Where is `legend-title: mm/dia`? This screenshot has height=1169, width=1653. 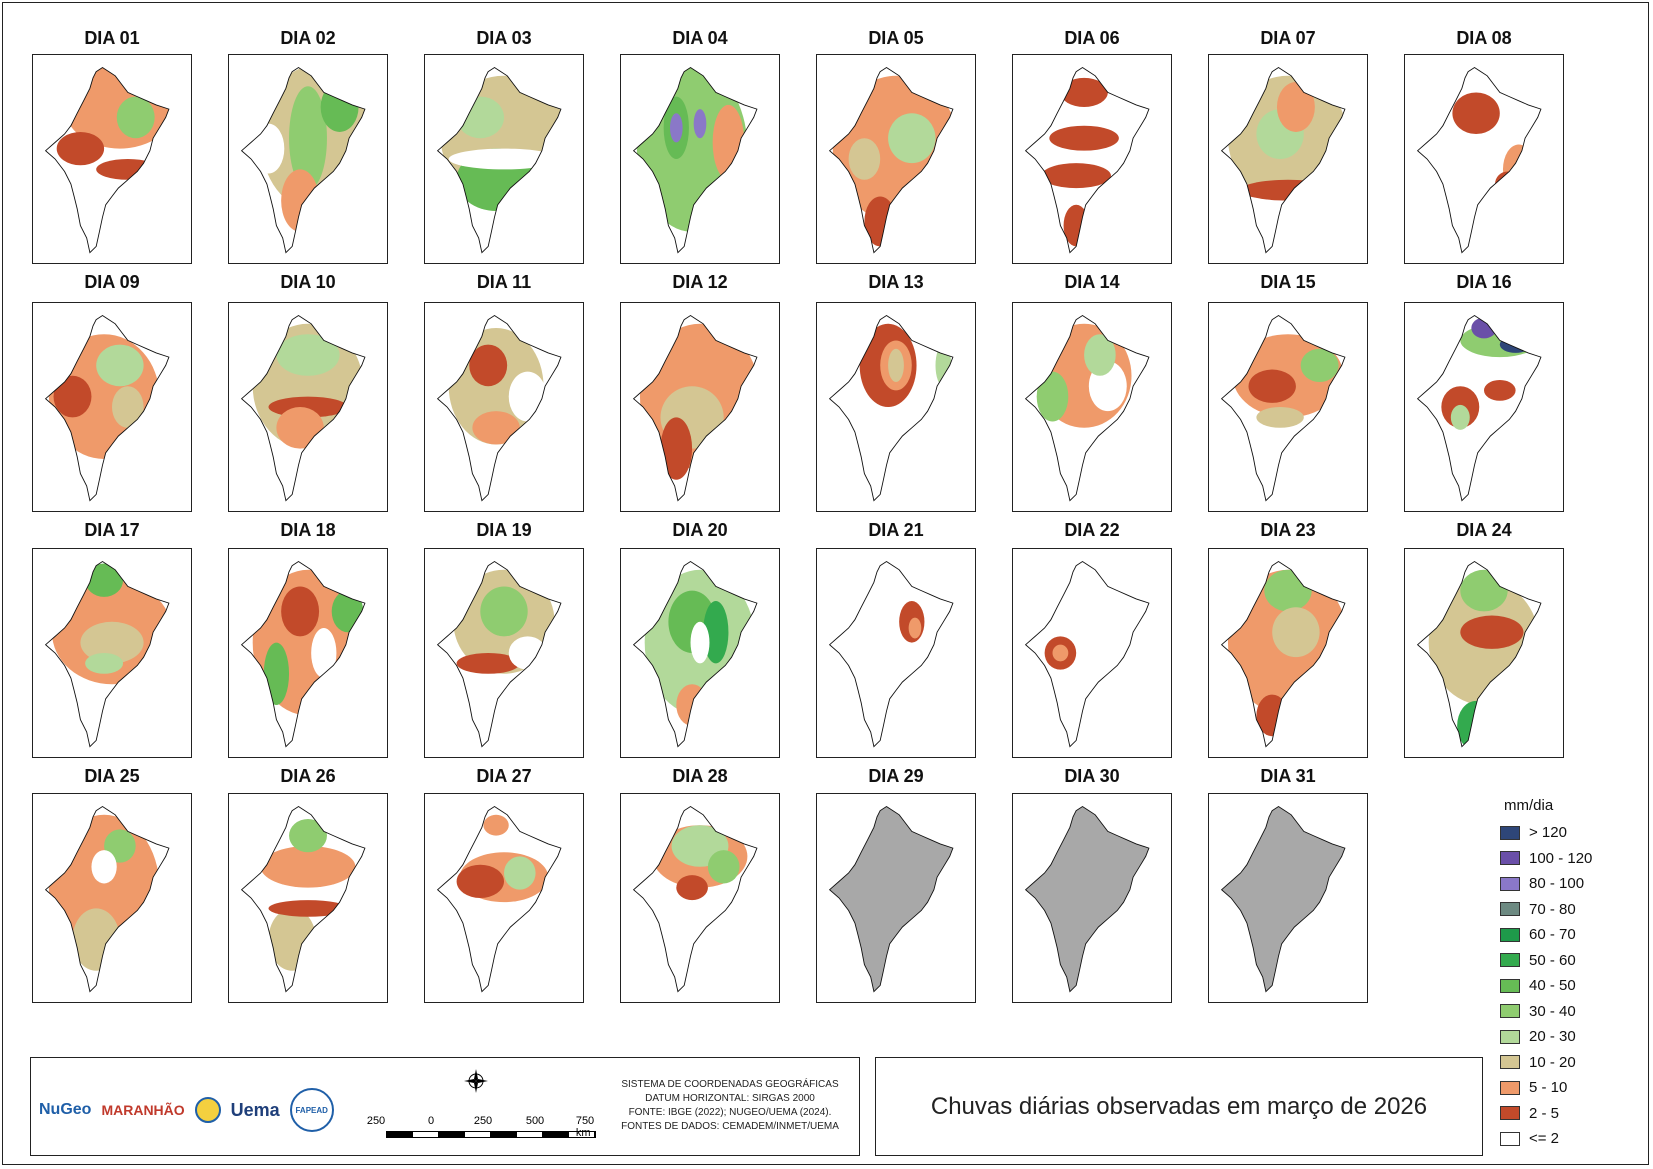
legend-title: mm/dia is located at coordinates (1529, 805).